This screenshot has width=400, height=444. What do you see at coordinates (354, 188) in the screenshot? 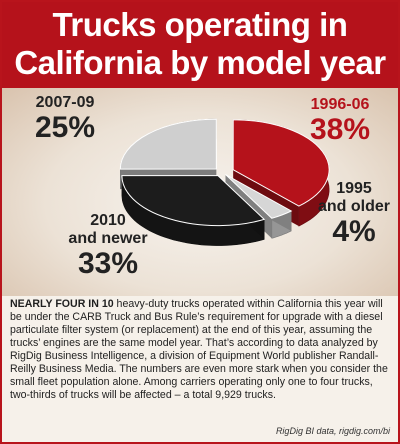
I see `label-1995-category: 1995` at bounding box center [354, 188].